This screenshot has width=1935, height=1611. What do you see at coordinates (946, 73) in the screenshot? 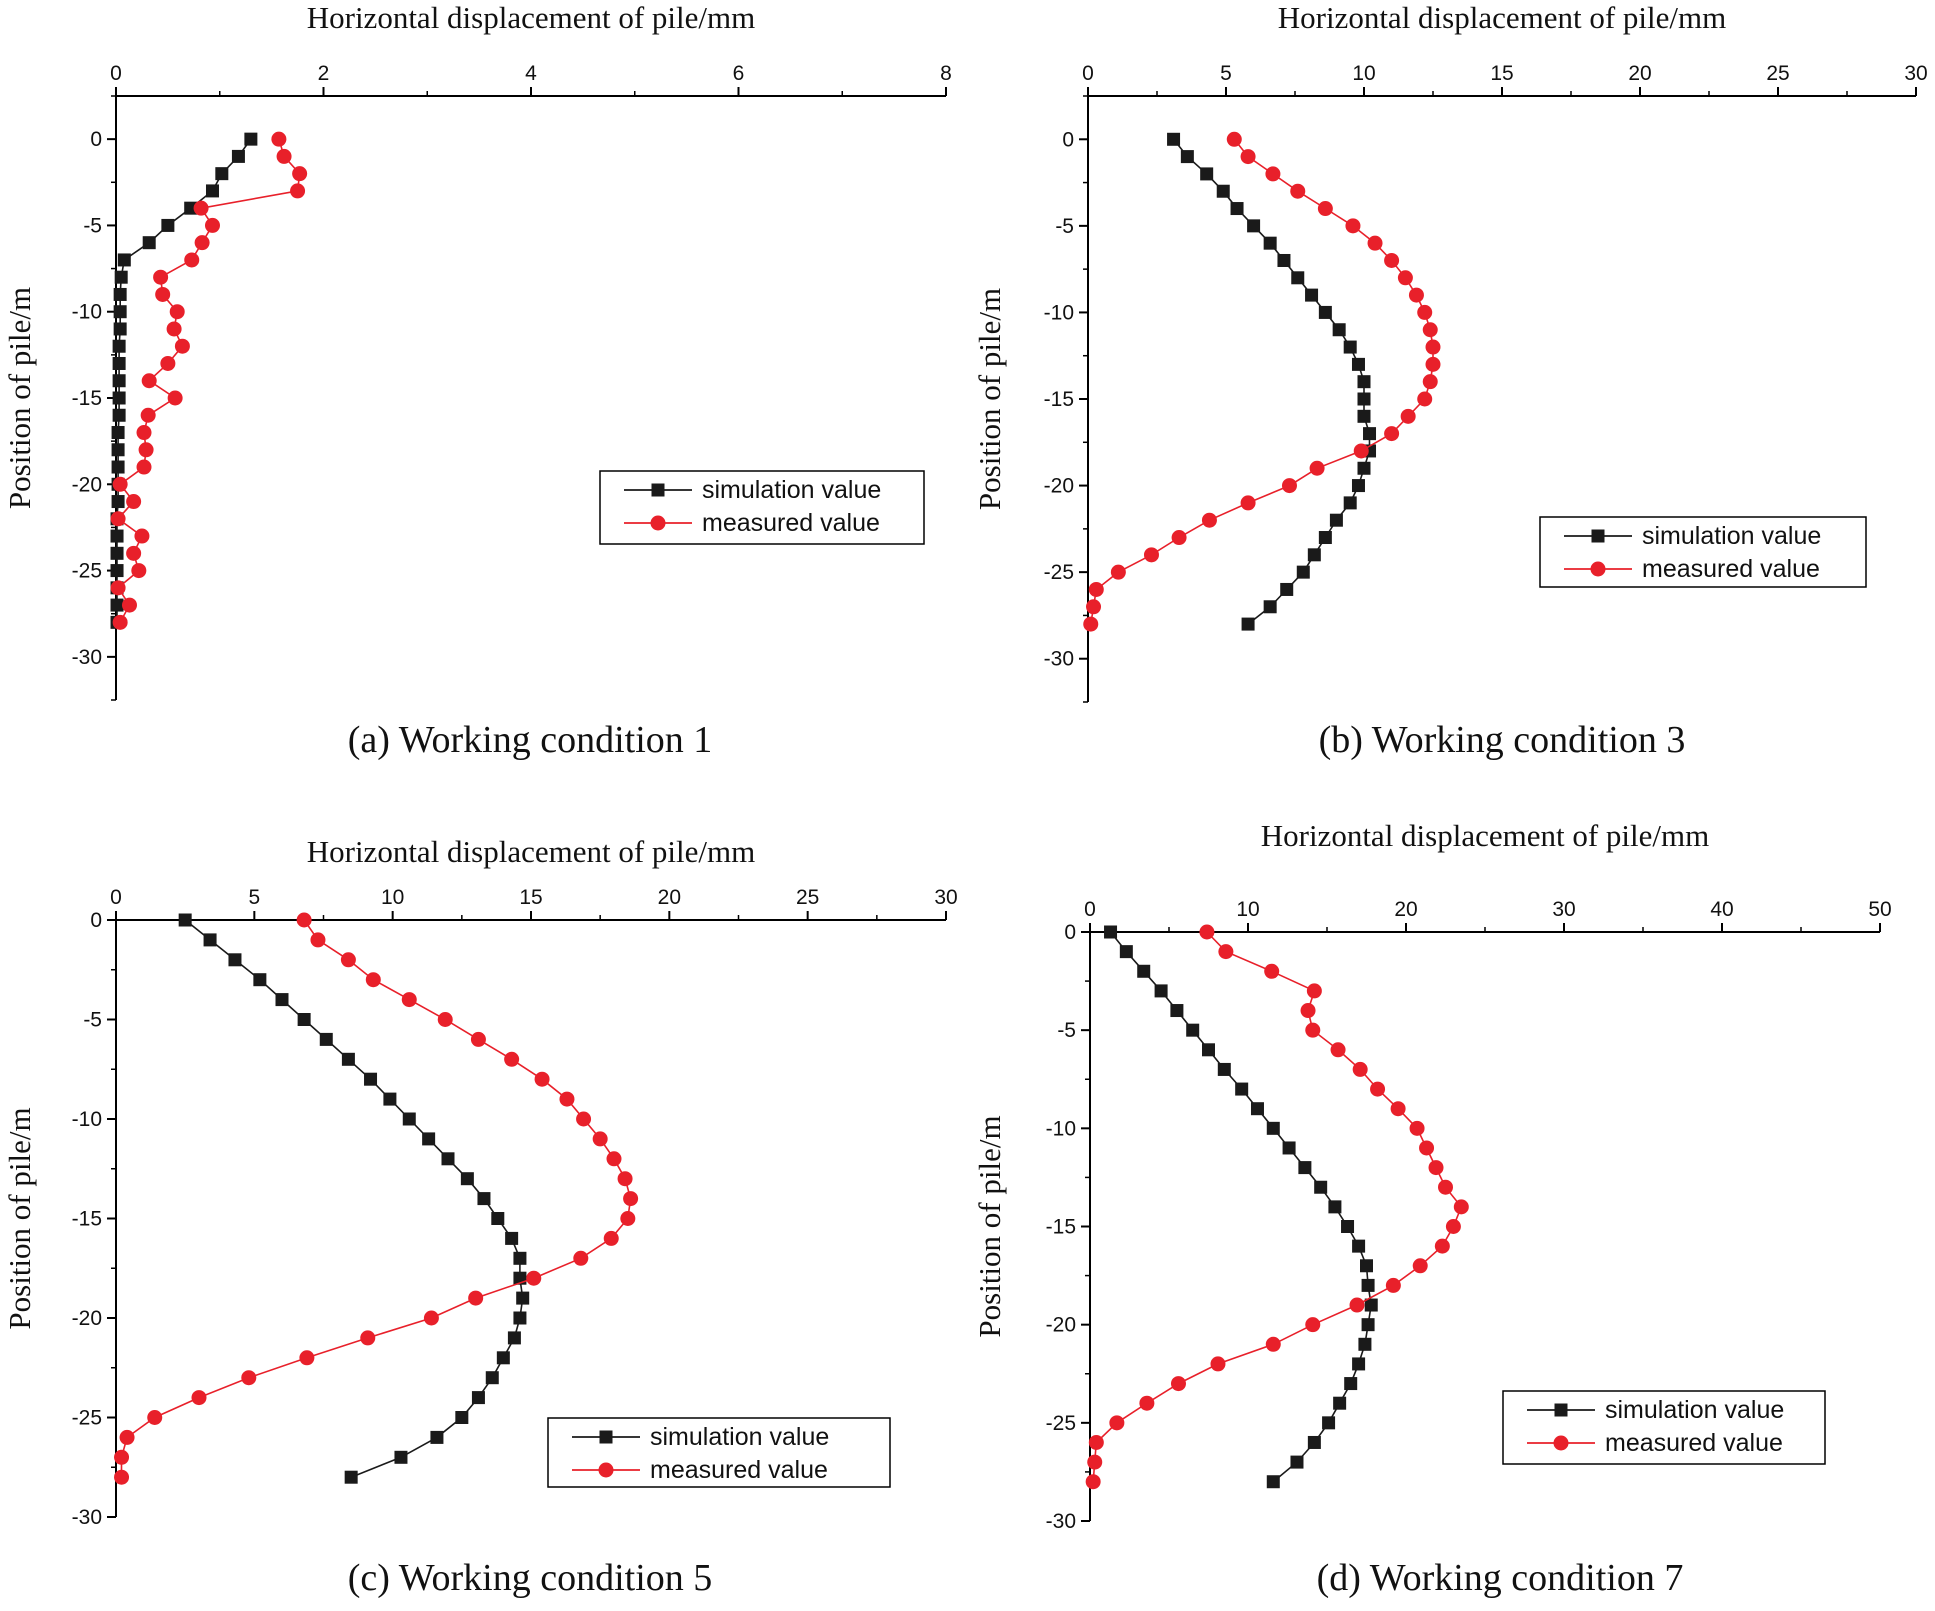
I see `x-tick-label: 8` at bounding box center [946, 73].